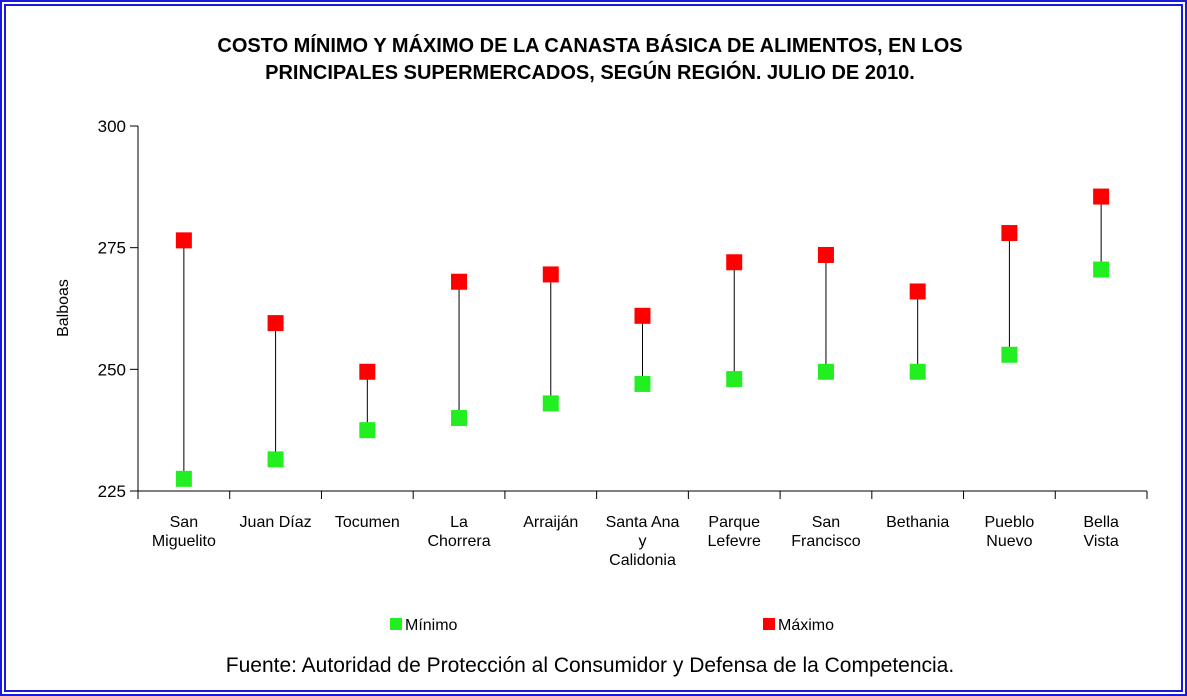 The width and height of the screenshot is (1187, 696). What do you see at coordinates (112, 369) in the screenshot?
I see `y-tick-label: 250` at bounding box center [112, 369].